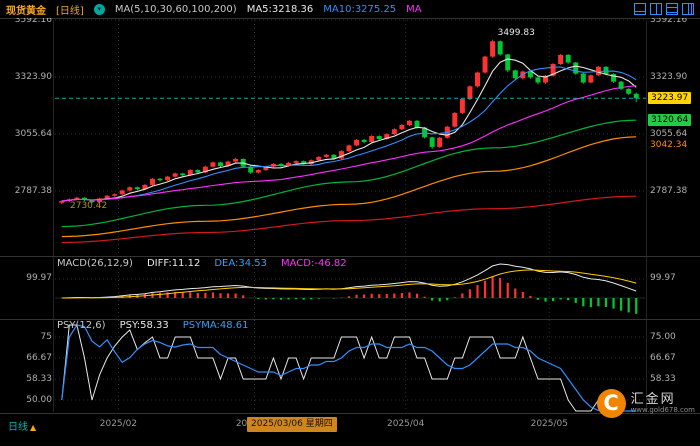 The image size is (700, 446). What do you see at coordinates (670, 119) in the screenshot?
I see `ma60-price-tag: 3120.64` at bounding box center [670, 119].